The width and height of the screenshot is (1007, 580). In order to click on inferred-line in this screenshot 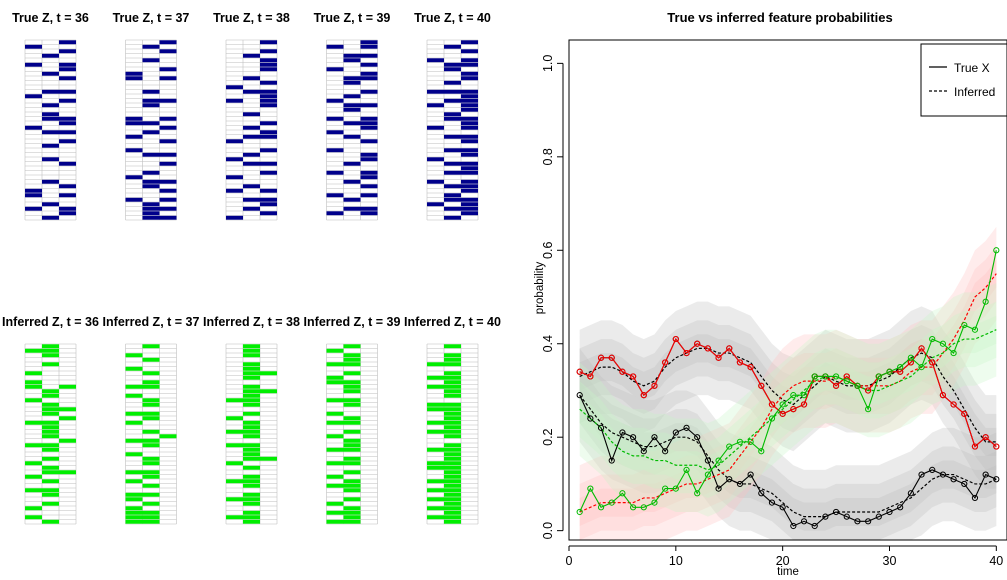, I will do `click(788, 456)`.